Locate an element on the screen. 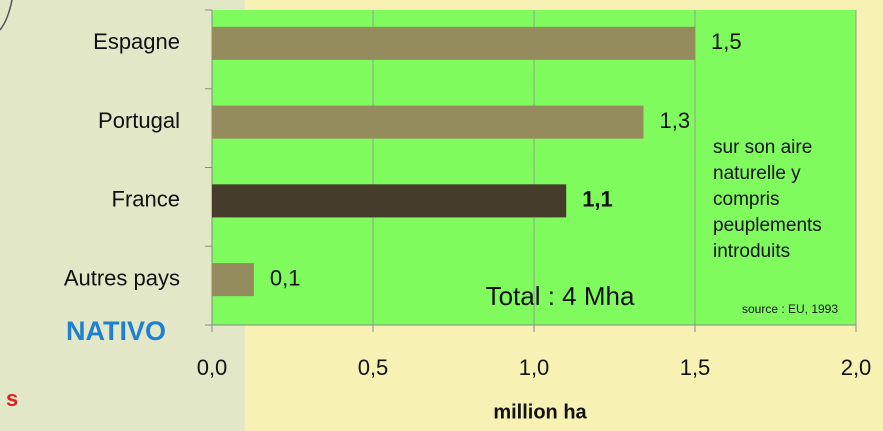  x-axis-label: million ha is located at coordinates (540, 412).